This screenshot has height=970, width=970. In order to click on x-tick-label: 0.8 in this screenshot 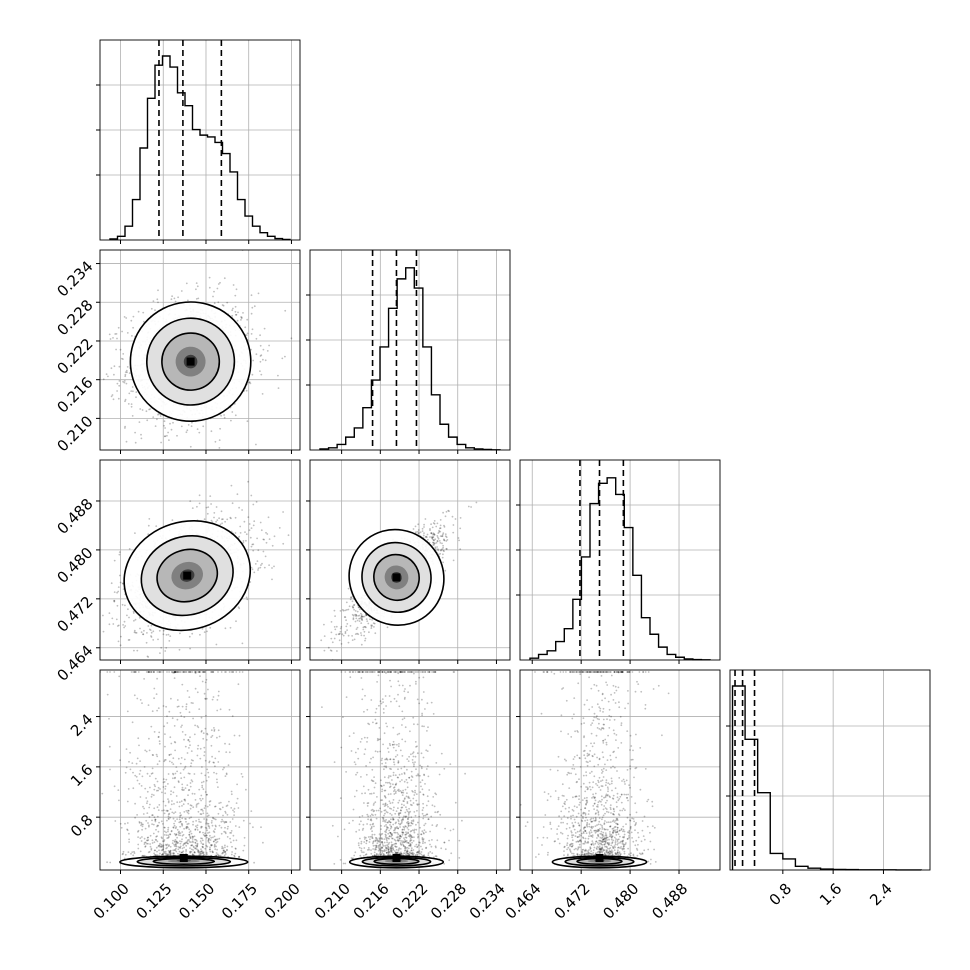, I will do `click(781, 895)`.